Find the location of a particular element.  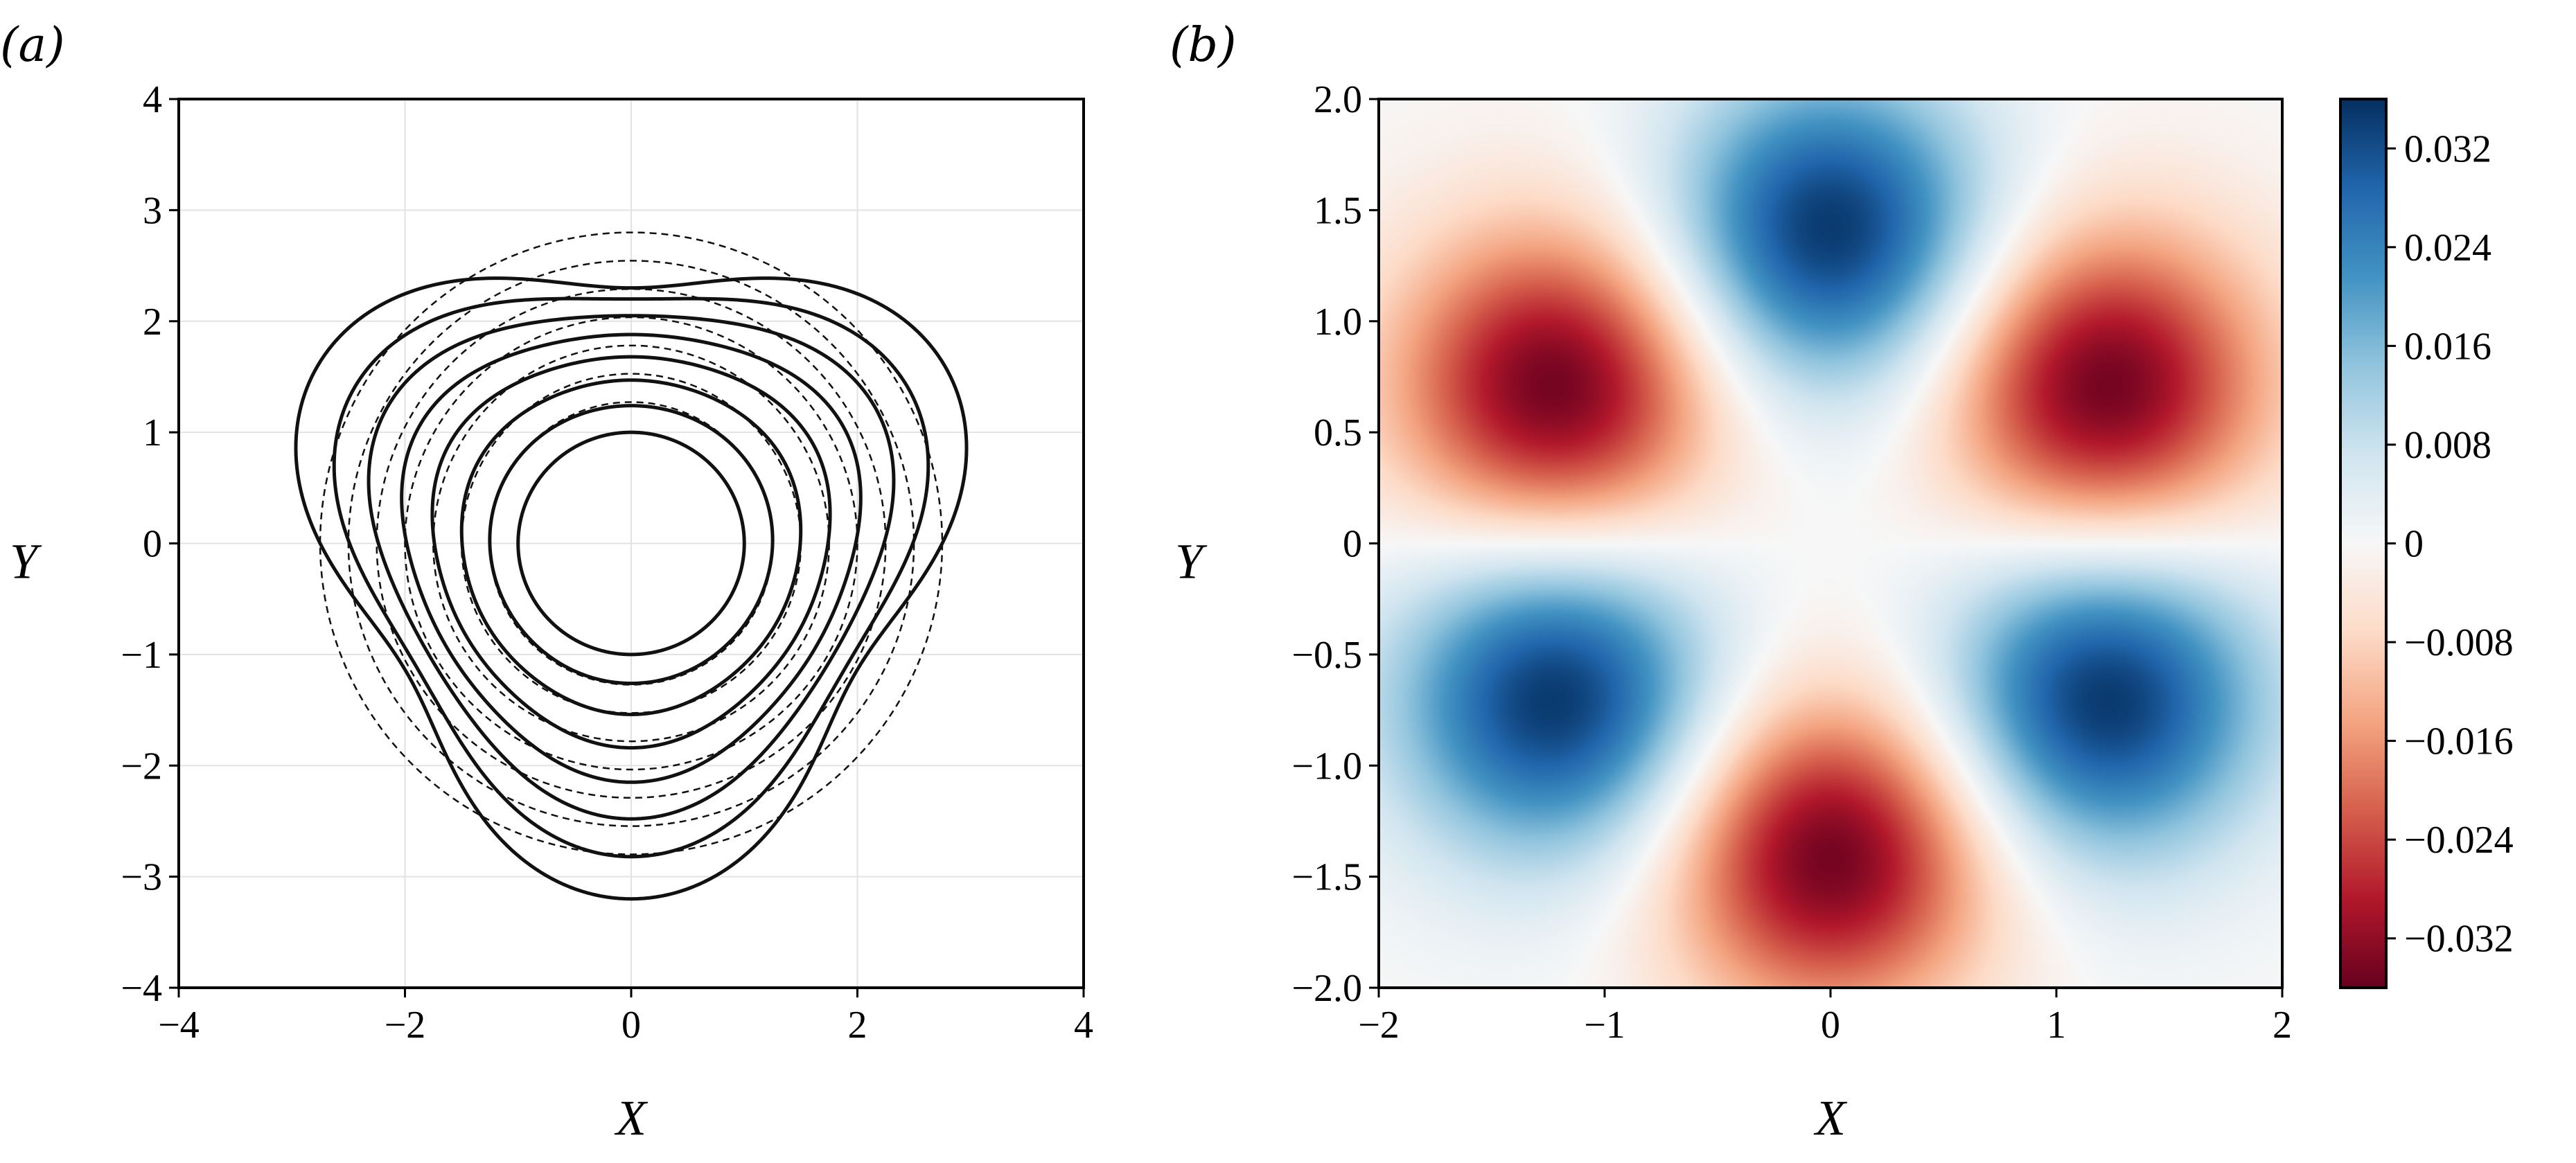

colorbar-tick-label: −0.016 is located at coordinates (2459, 741).